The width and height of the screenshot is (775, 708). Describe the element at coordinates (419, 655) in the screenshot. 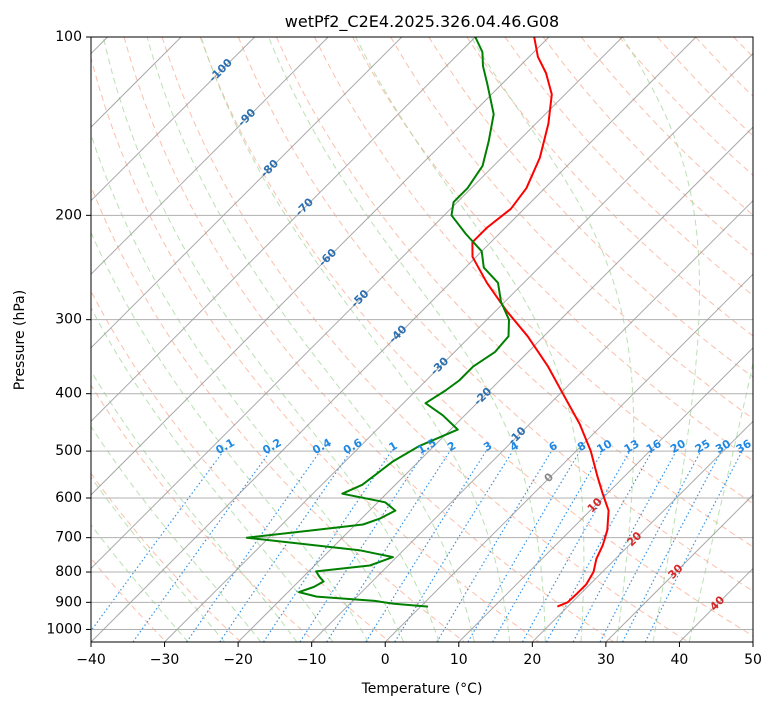

I see `x-axis: −40 −30 −20 −10 0 10 20 30 40 50` at that location.